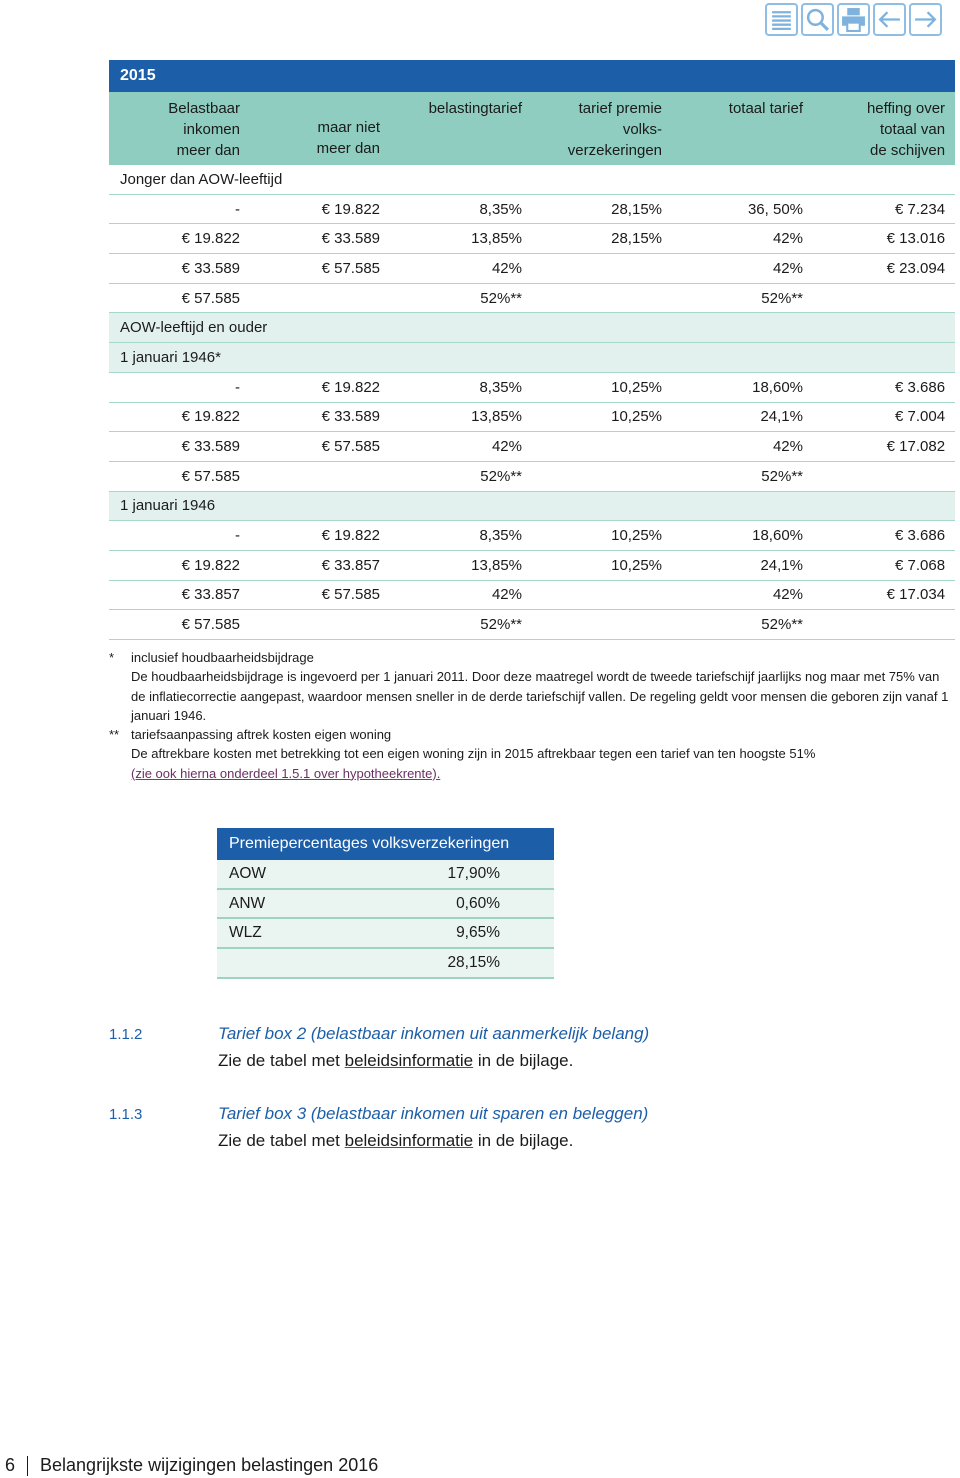 This screenshot has height=1478, width=960. What do you see at coordinates (884, 387) in the screenshot?
I see `cell: € 3.686` at bounding box center [884, 387].